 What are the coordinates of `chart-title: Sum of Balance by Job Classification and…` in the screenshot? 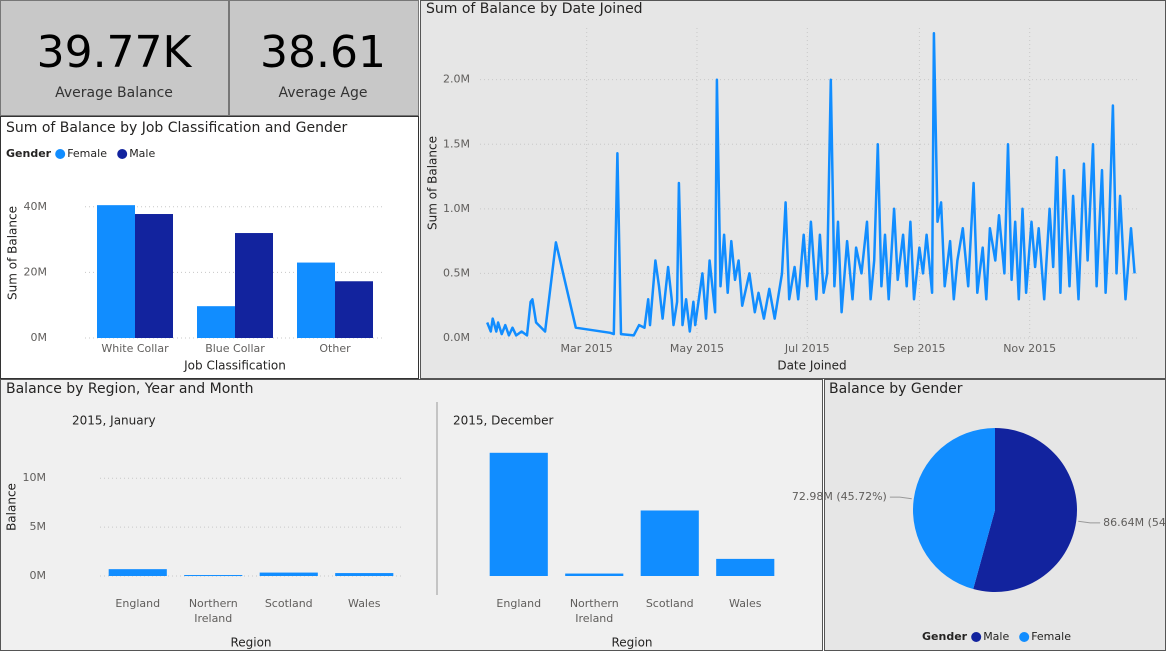 It's located at (176, 128).